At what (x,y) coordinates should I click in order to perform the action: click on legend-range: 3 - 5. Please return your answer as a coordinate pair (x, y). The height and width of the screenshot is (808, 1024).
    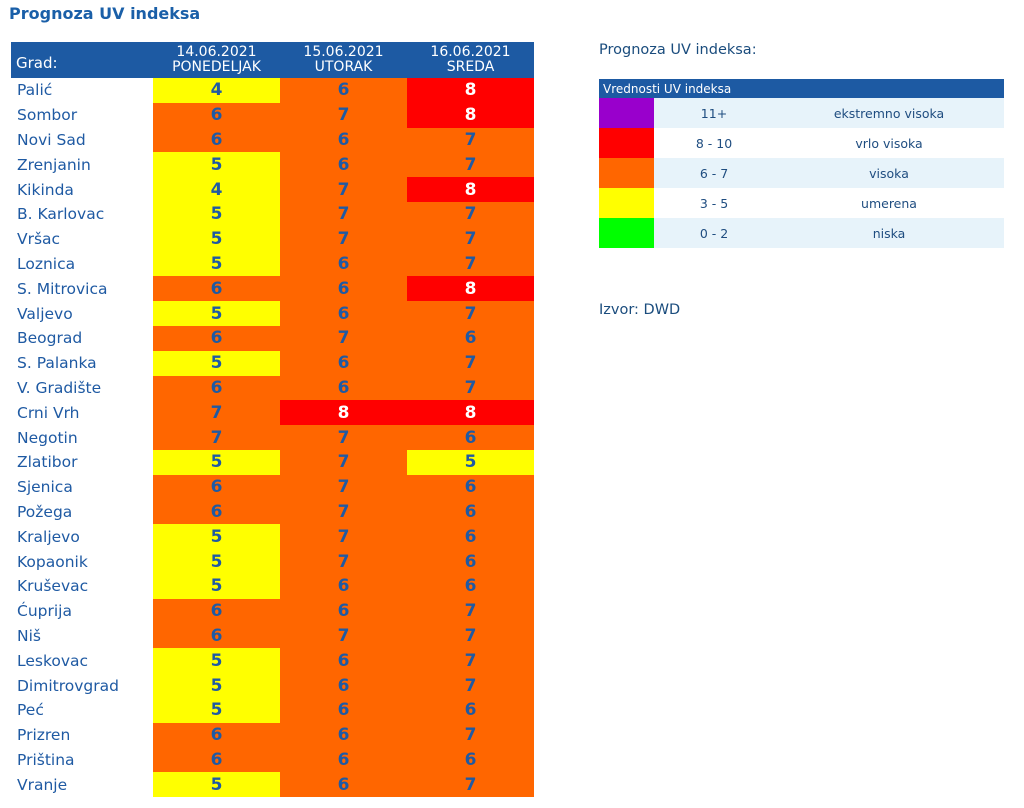
    Looking at the image, I should click on (714, 203).